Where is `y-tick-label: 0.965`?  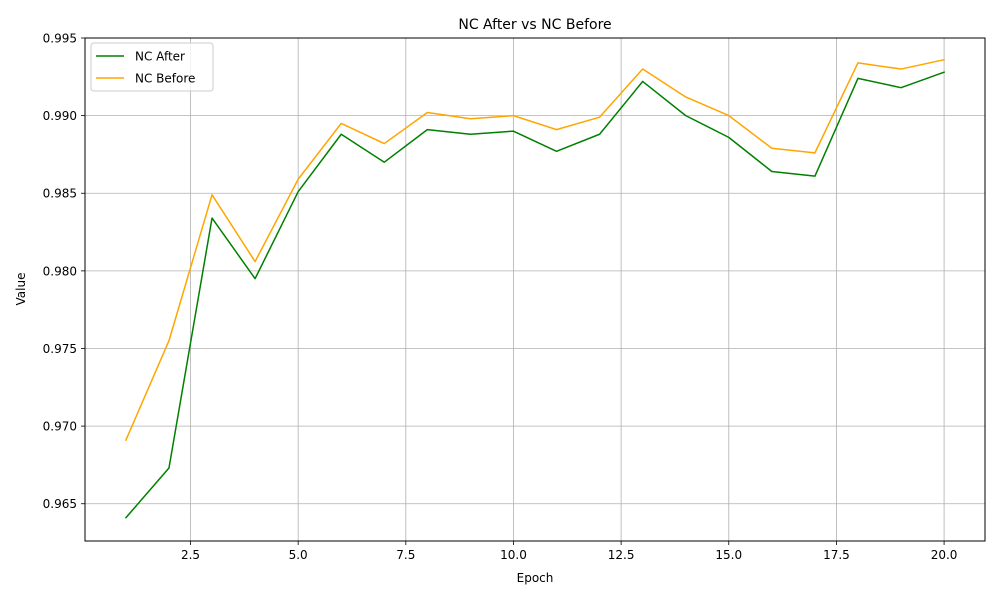 y-tick-label: 0.965 is located at coordinates (60, 504).